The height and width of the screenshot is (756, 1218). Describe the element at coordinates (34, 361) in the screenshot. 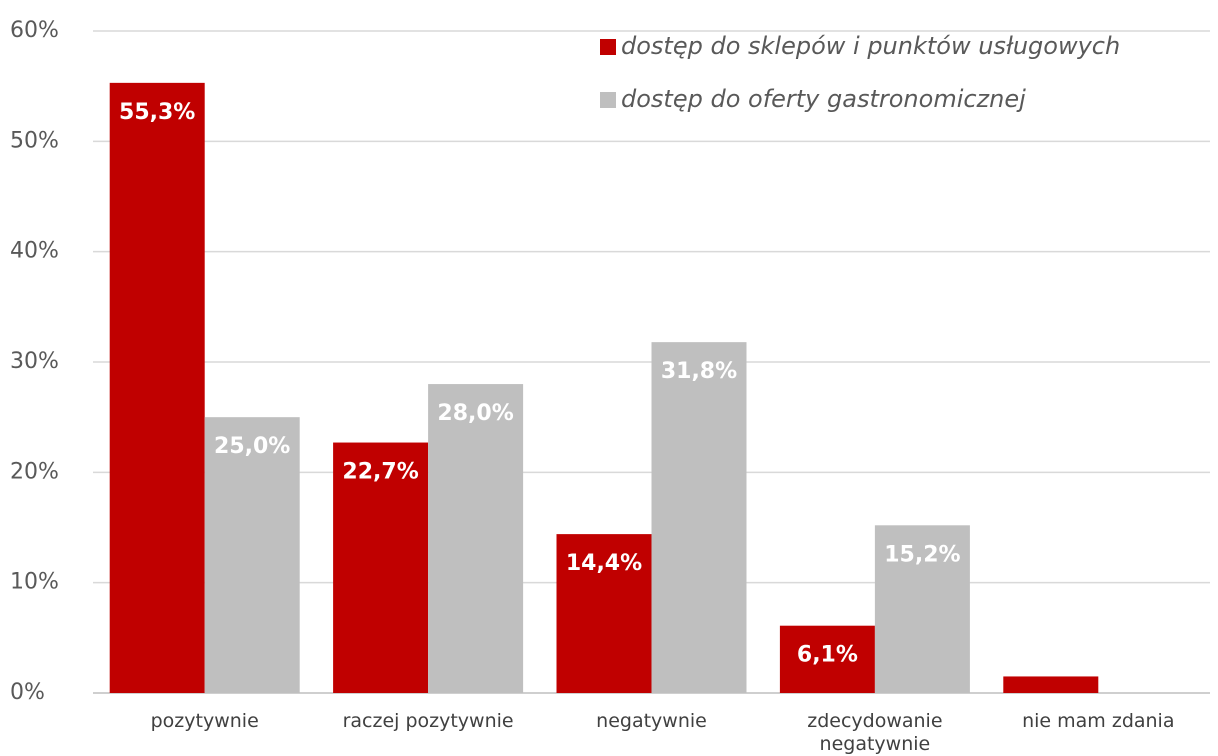

I see `y-tick-label: 30%` at that location.